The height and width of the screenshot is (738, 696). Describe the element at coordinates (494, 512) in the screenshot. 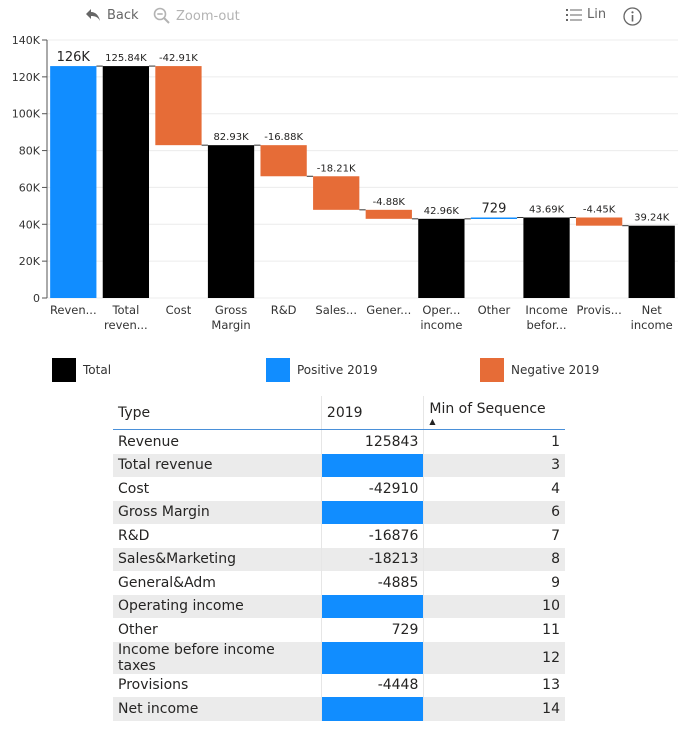

I see `table-cell-seq: 6` at that location.